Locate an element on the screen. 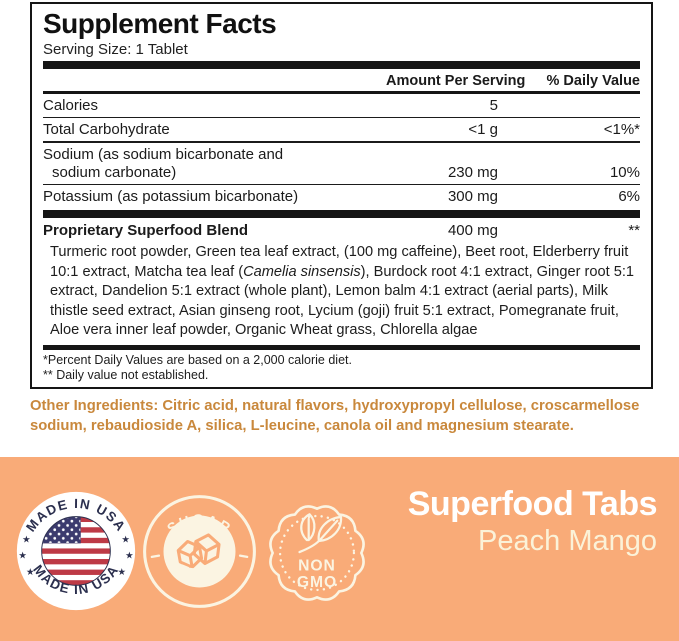 This screenshot has height=641, width=679. sugar-free-badge-icon: SUGAR FREE is located at coordinates (199, 551).